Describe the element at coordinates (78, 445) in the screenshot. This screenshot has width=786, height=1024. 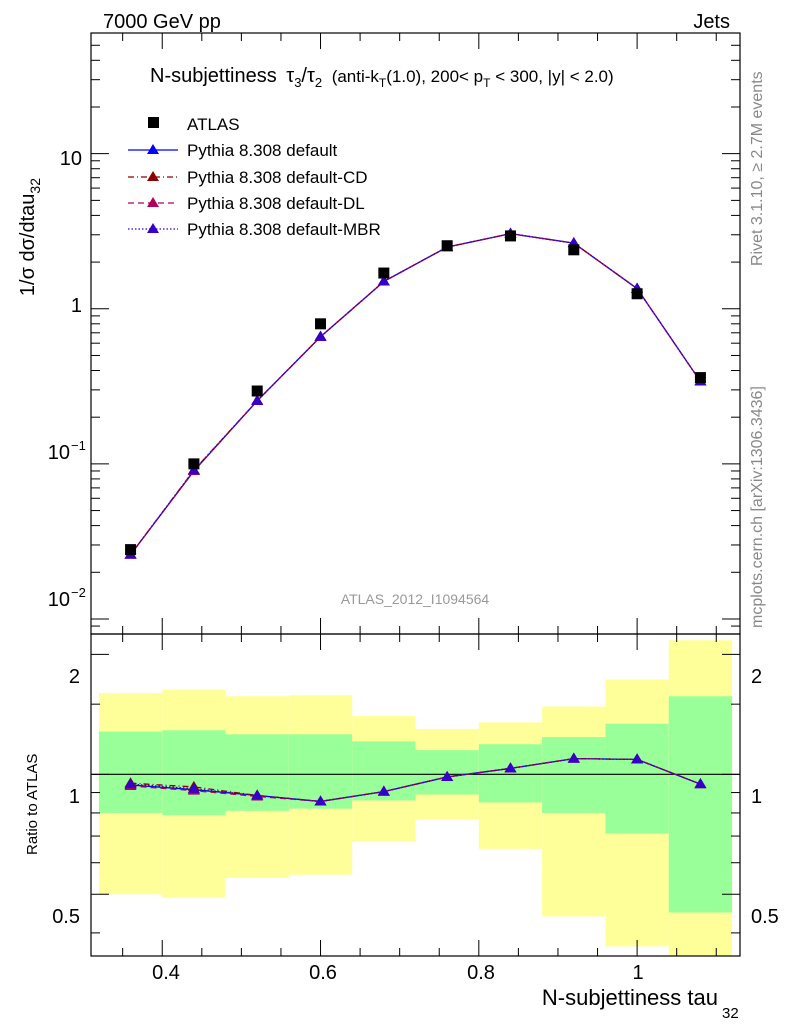
I see `y-tick-label-0.1-exp: −1` at that location.